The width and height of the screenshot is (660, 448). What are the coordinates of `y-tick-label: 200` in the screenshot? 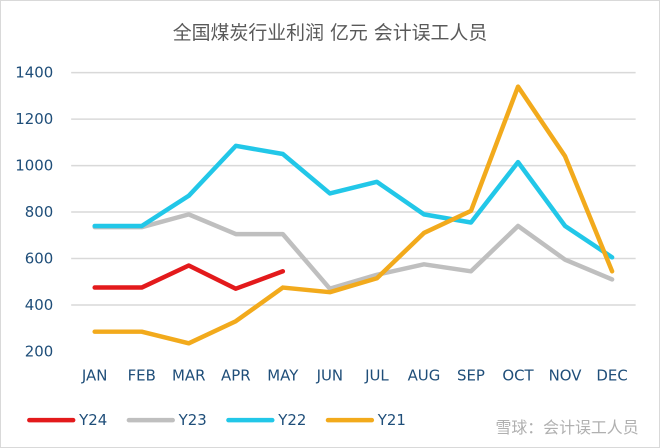 It's located at (39, 351).